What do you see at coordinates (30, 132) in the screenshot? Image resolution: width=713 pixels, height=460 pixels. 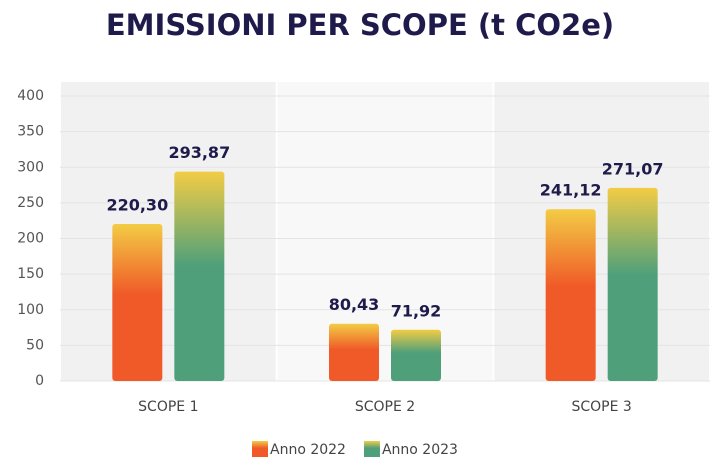 I see `y-tick-label: 350` at bounding box center [30, 132].